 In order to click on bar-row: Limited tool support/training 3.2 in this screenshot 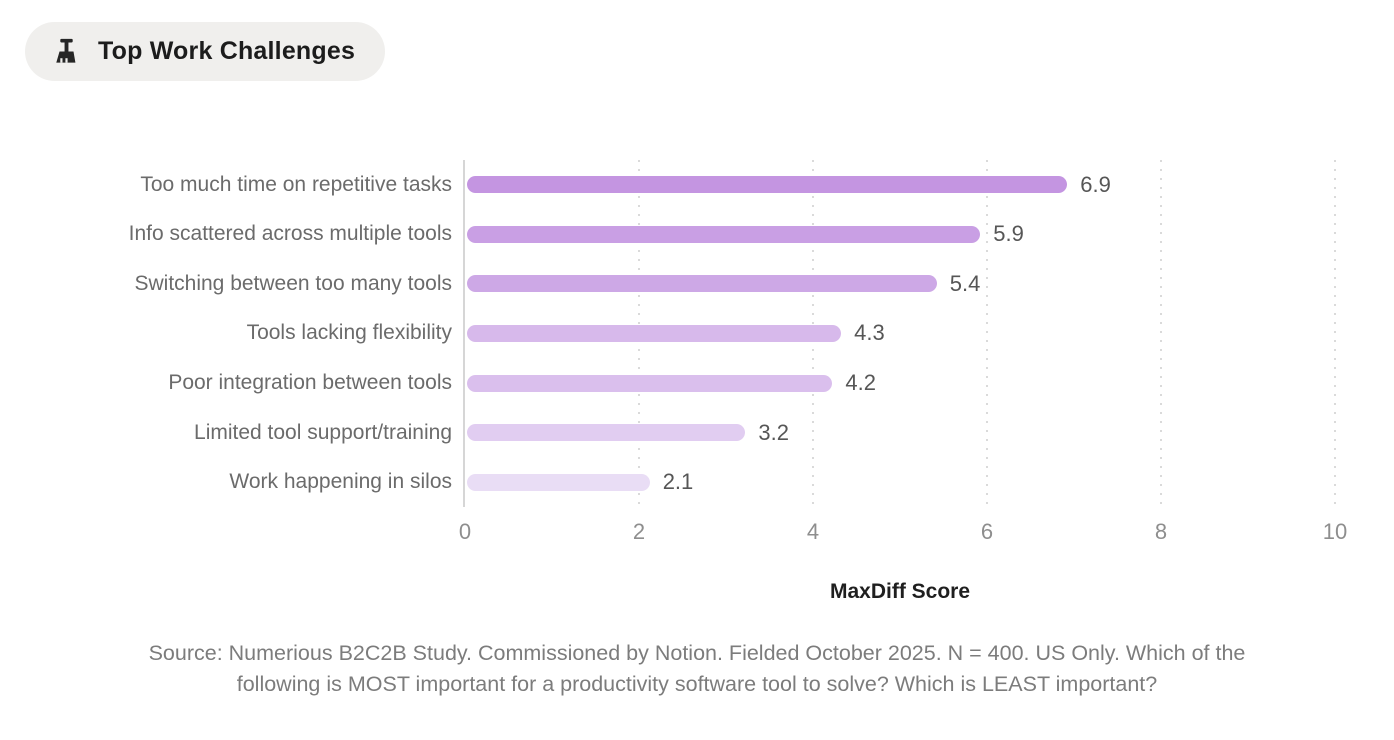, I will do `click(697, 433)`.